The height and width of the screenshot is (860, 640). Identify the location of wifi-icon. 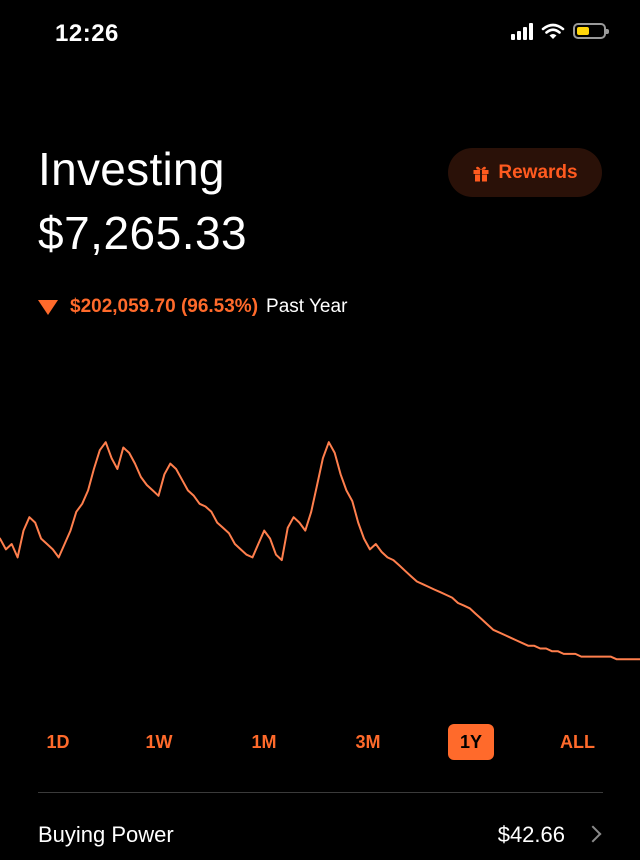
(553, 31).